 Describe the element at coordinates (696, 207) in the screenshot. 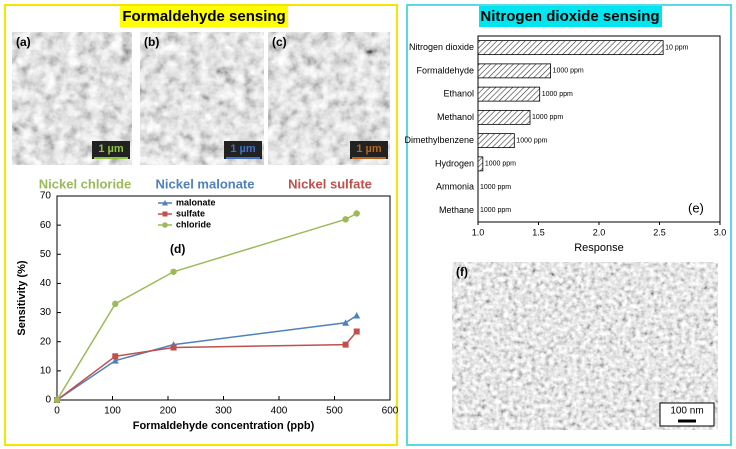

I see `panel-label: (e)` at that location.